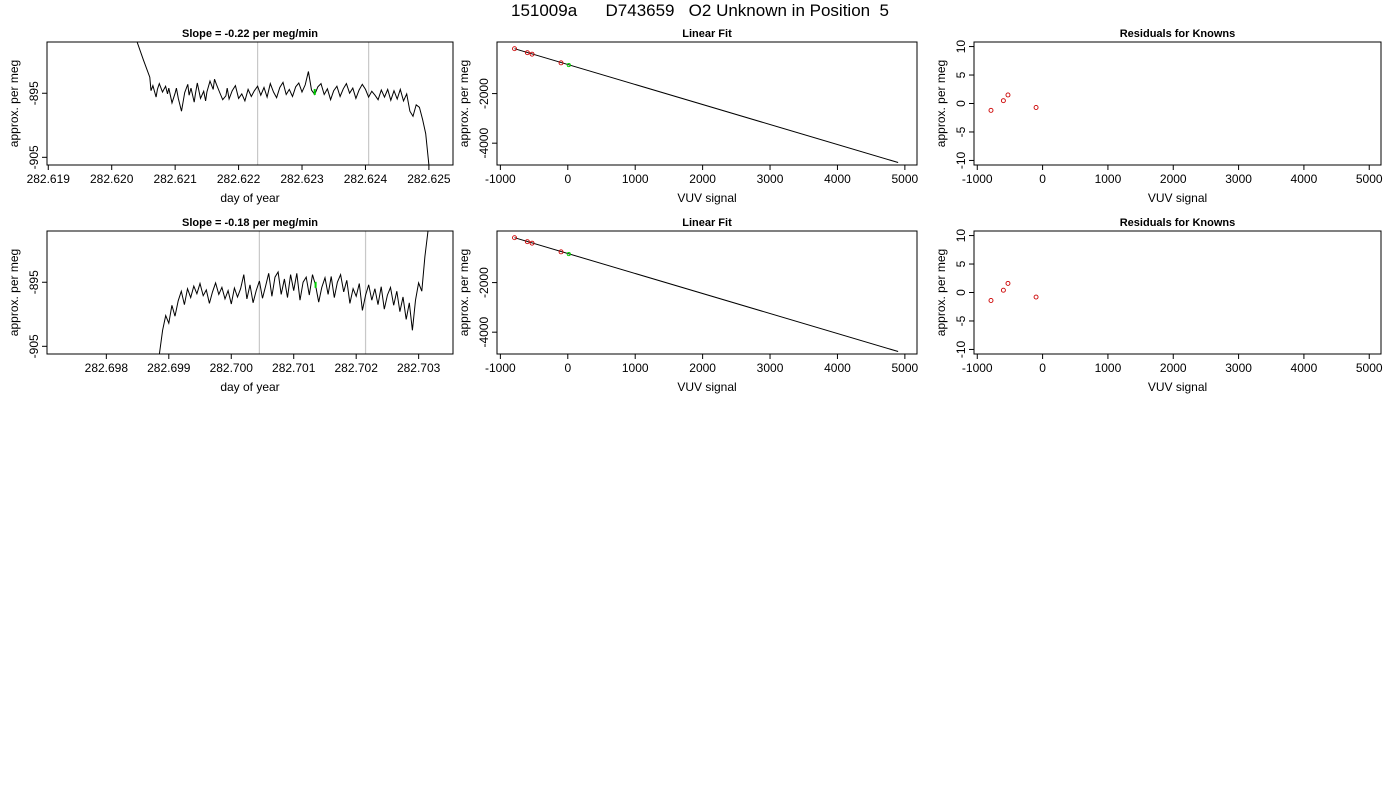 This screenshot has height=800, width=1400. Describe the element at coordinates (175, 179) in the screenshot. I see `x-tick-label: 282.621` at that location.